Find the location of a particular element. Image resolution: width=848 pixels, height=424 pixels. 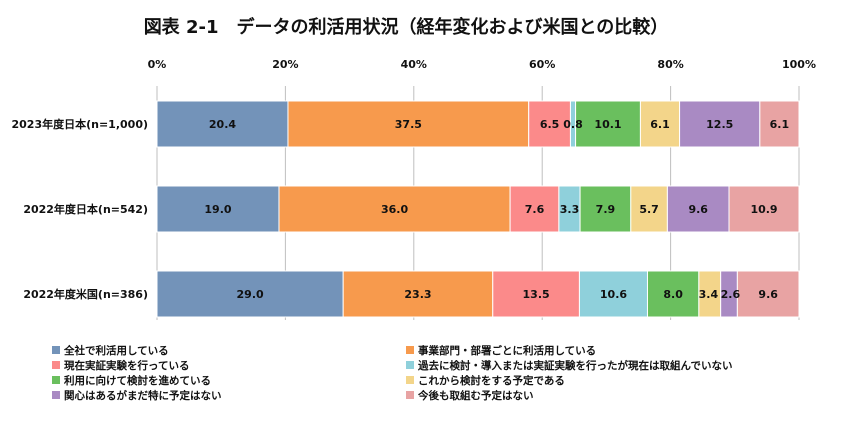

data-label: 23.3 is located at coordinates (417, 294).